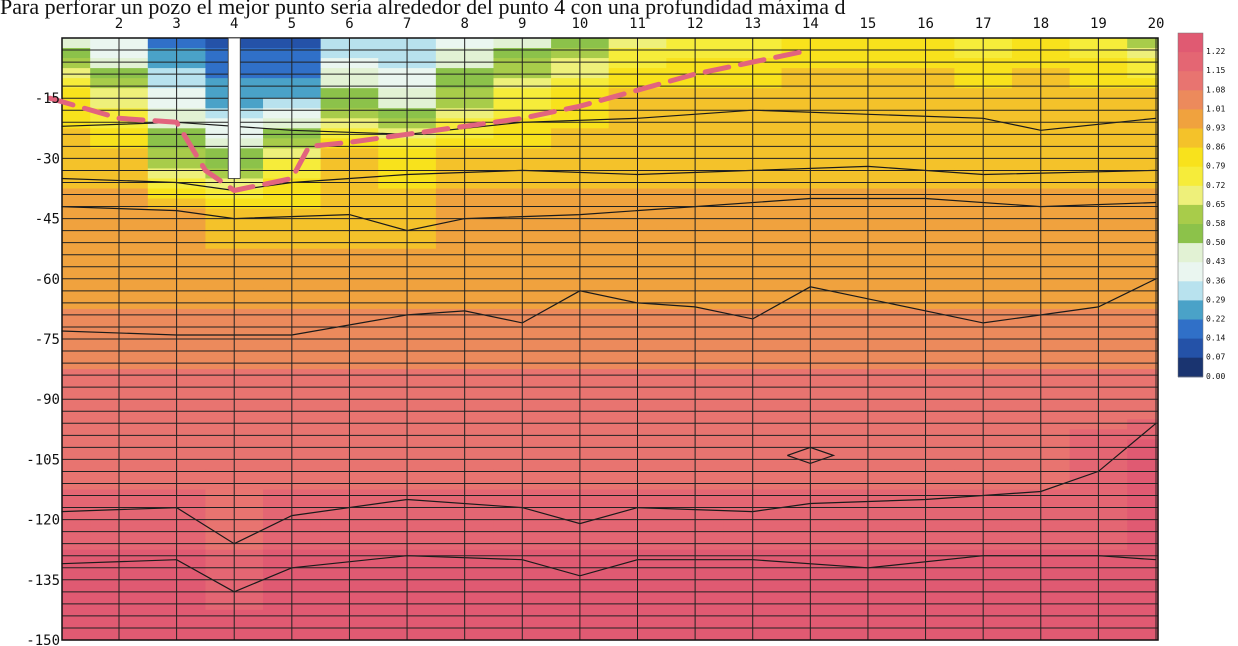 This screenshot has width=1238, height=646. Describe the element at coordinates (1215, 185) in the screenshot. I see `colorbar-label: 0.72` at that location.